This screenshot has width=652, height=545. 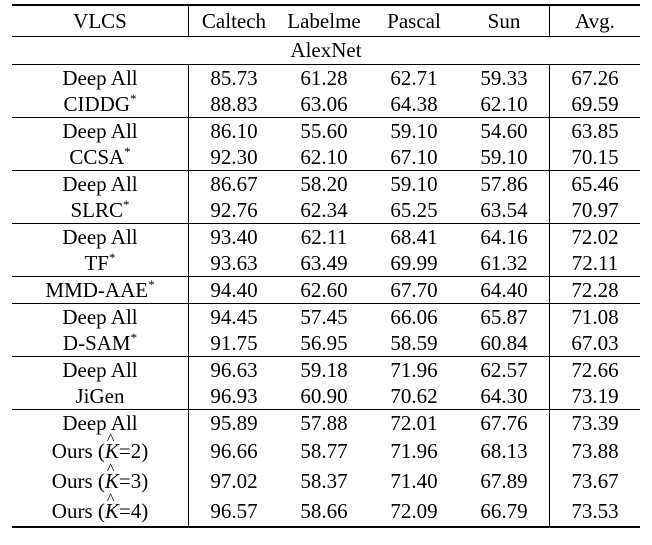 What do you see at coordinates (414, 481) in the screenshot?
I see `value-cell: 71.40` at bounding box center [414, 481].